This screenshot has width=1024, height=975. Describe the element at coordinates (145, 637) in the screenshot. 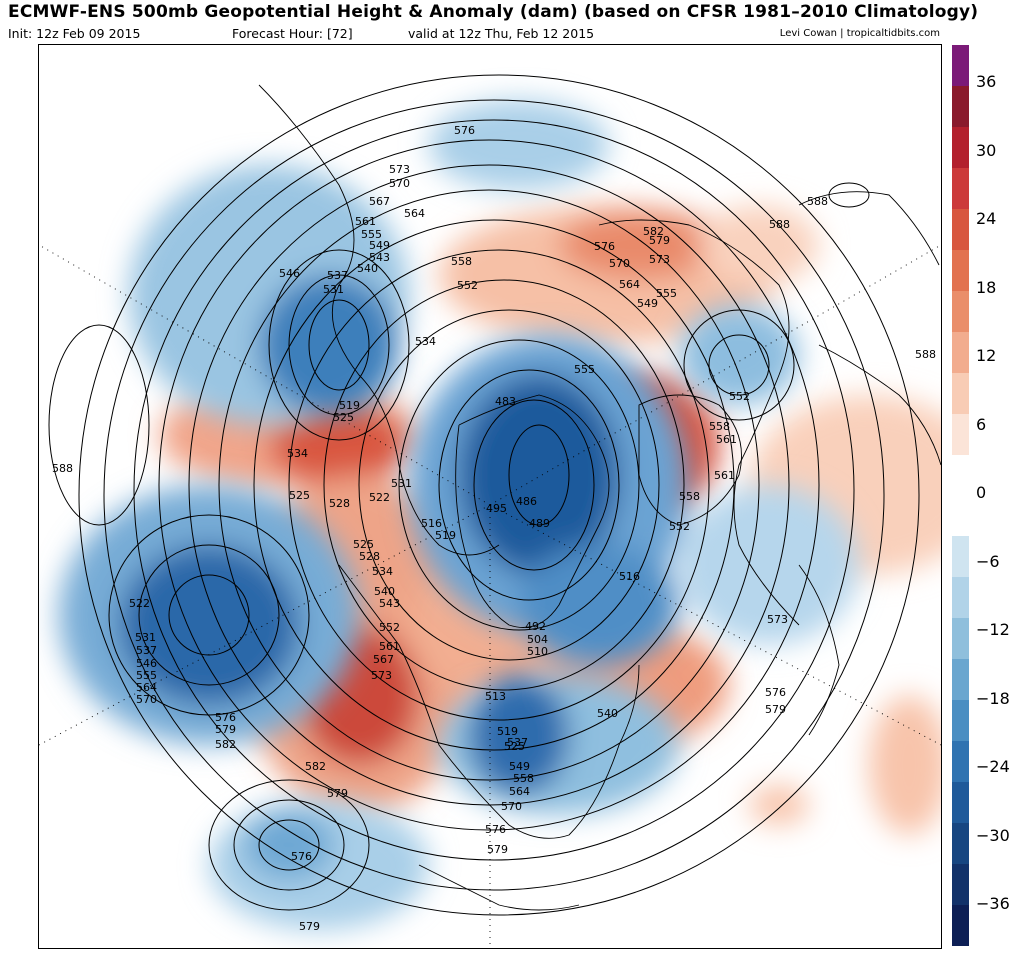

I see `contour-label: 531` at that location.